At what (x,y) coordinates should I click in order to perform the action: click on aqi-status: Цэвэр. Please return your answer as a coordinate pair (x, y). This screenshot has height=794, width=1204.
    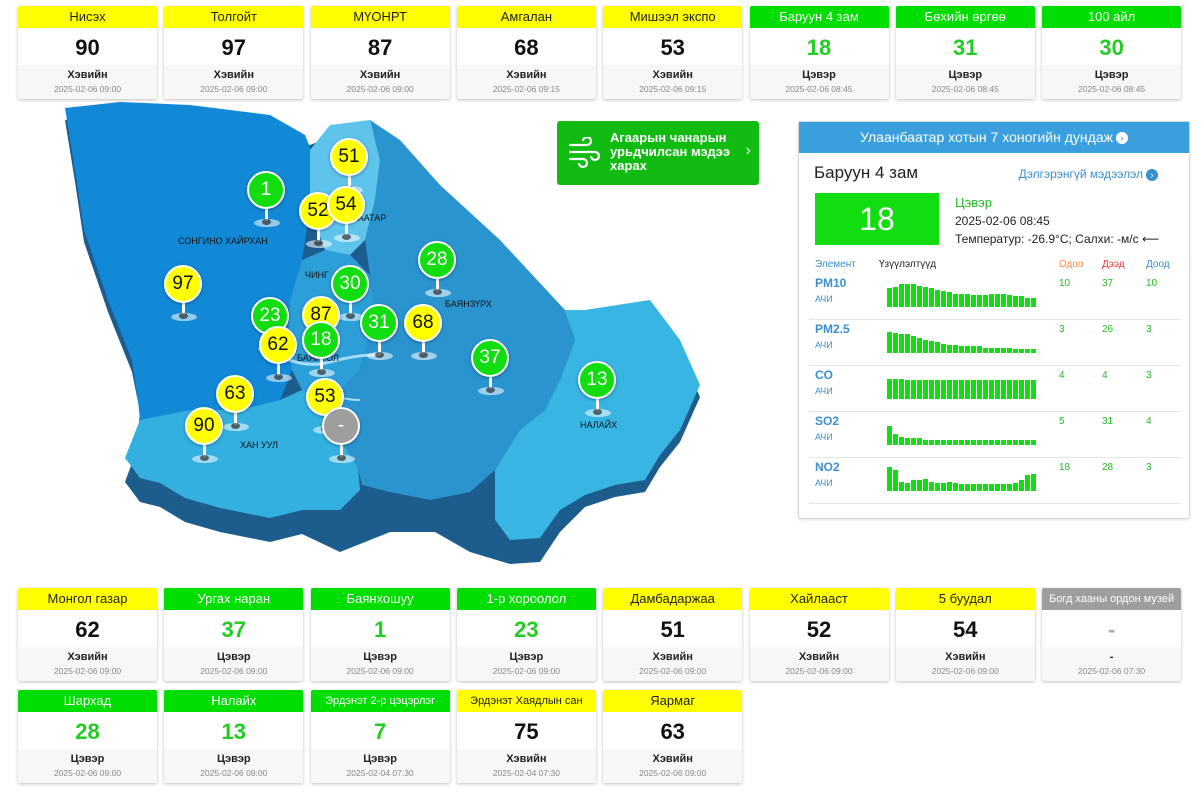
    Looking at the image, I should click on (974, 202).